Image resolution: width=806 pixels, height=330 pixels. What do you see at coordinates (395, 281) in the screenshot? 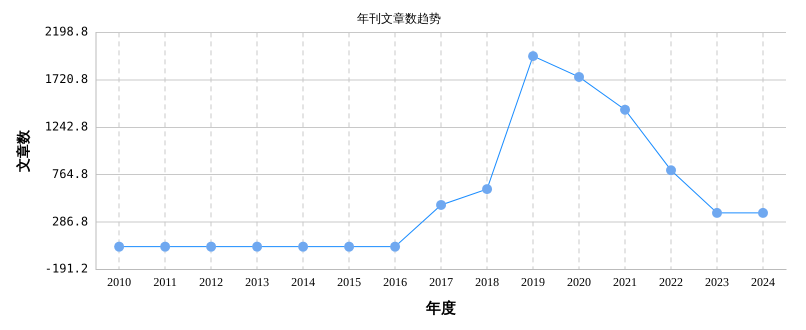
I see `x-tick-label: 2016` at bounding box center [395, 281].